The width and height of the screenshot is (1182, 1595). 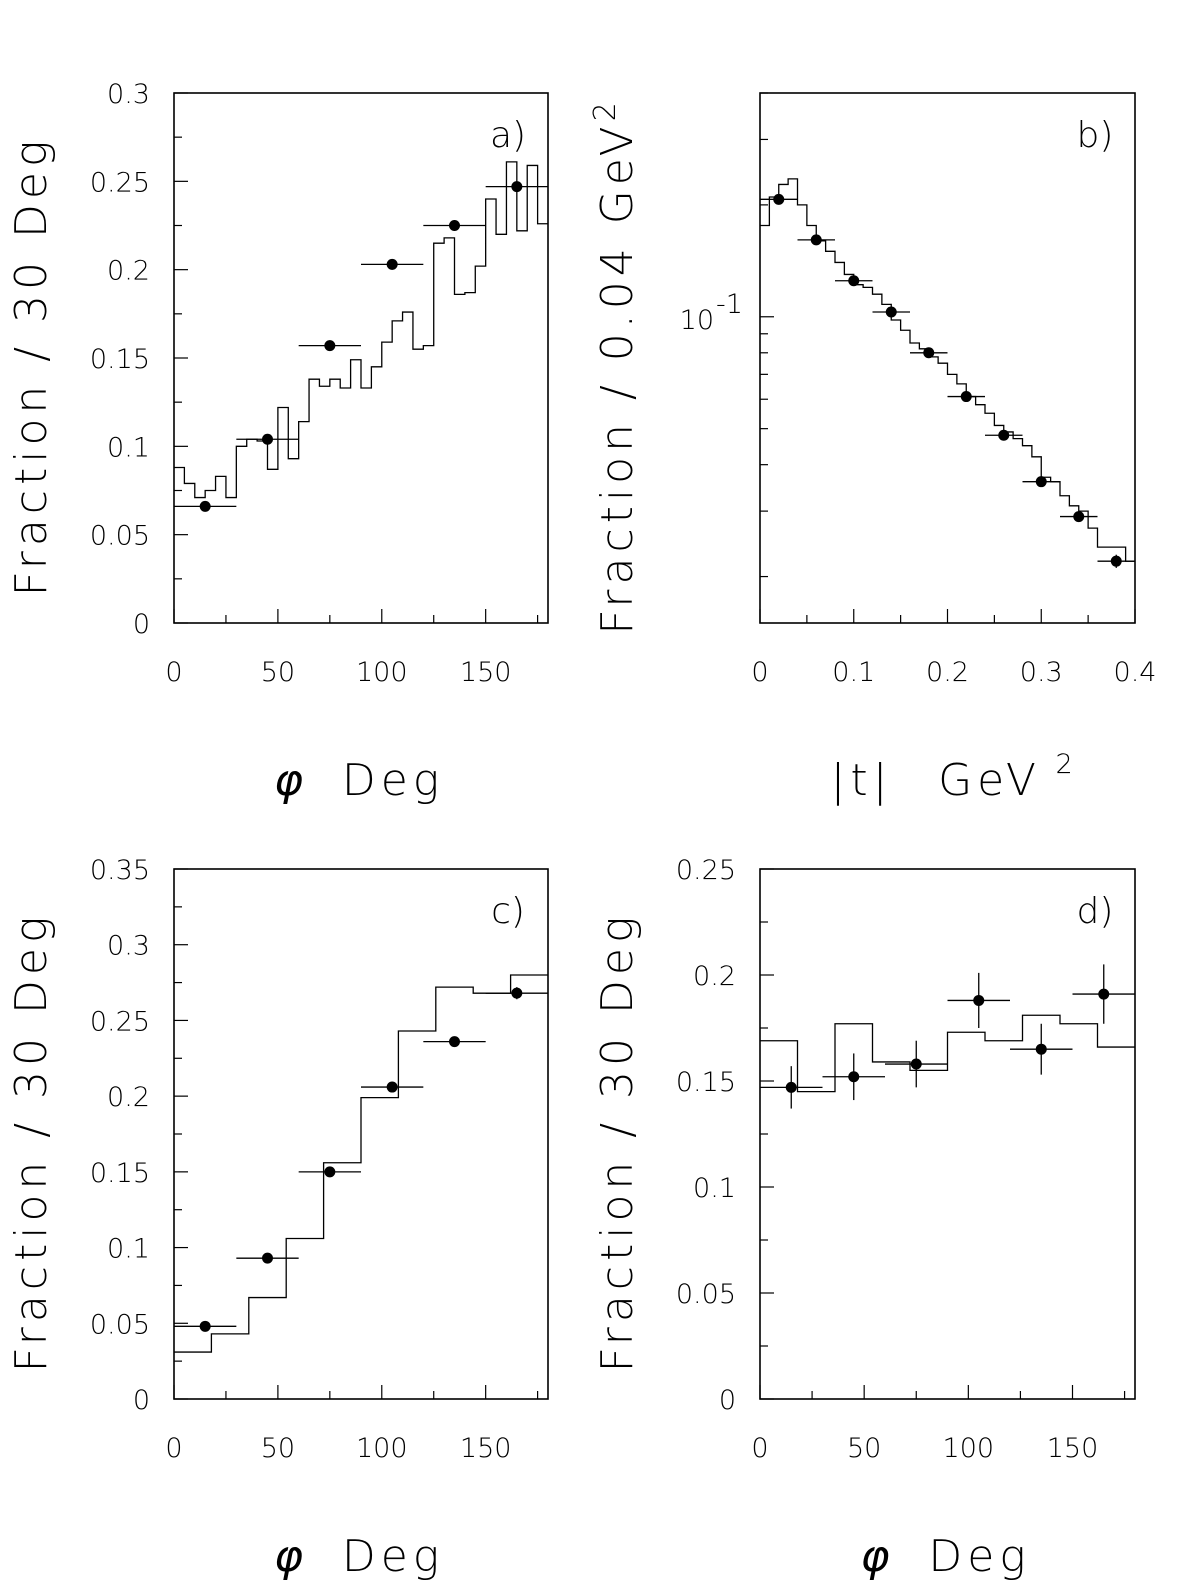 I want to click on x-axis-title: GeV, so click(x=989, y=780).